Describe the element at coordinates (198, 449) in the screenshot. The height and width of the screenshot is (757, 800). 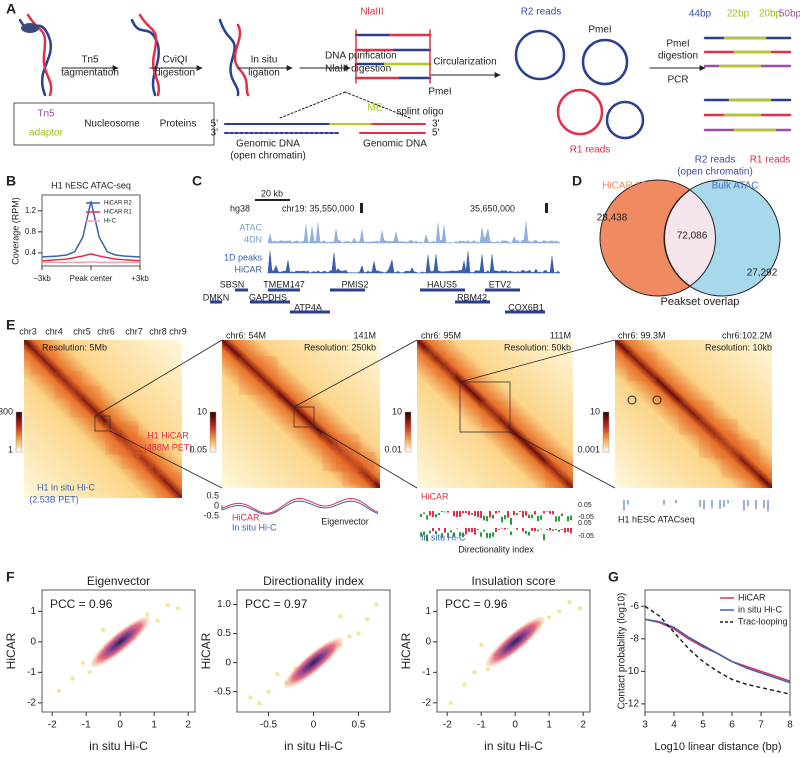
I see `label: 0.05` at that location.